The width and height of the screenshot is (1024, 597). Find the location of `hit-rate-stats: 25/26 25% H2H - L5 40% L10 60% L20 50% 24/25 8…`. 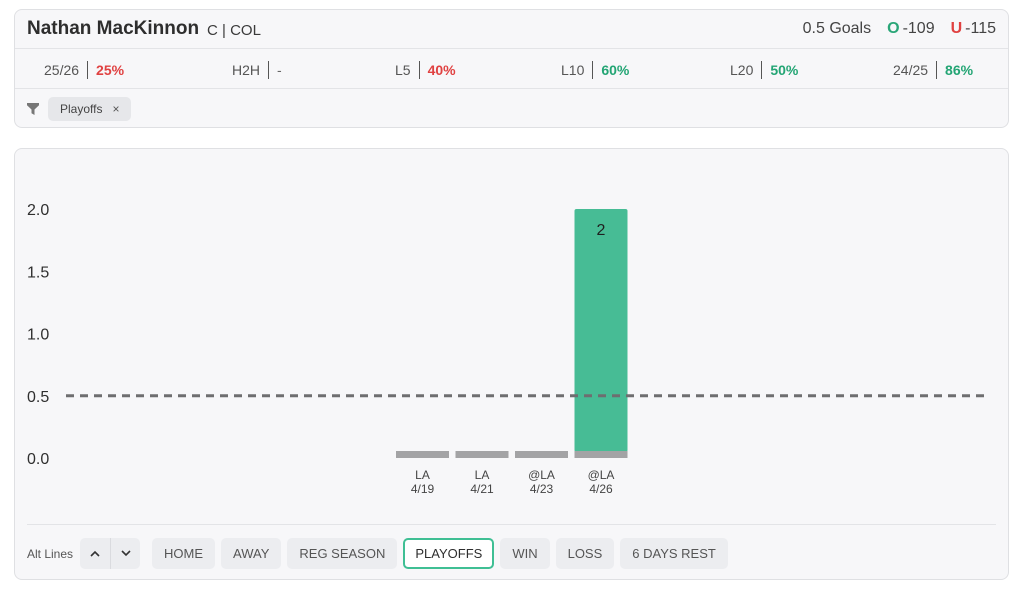

hit-rate-stats: 25/26 25% H2H - L5 40% L10 60% L20 50% 24/25 8… is located at coordinates (511, 69).